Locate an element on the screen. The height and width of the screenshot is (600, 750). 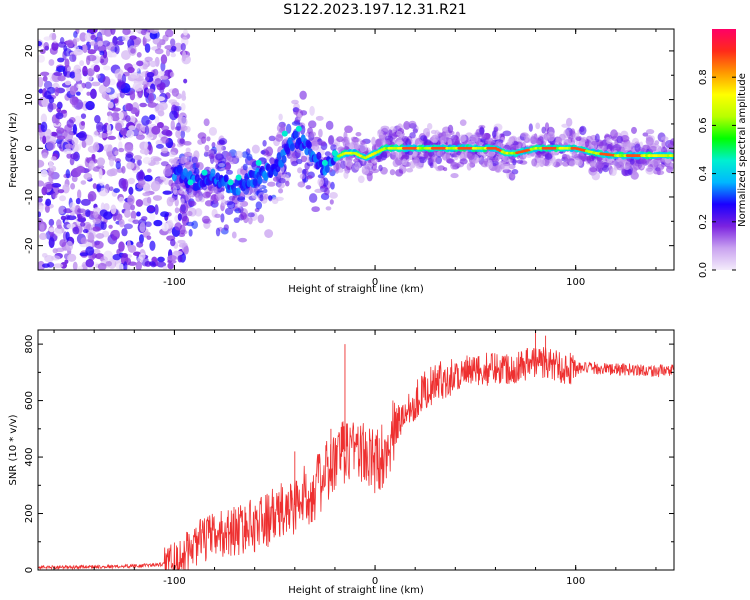
x-tick-label: -100 is located at coordinates (174, 282).